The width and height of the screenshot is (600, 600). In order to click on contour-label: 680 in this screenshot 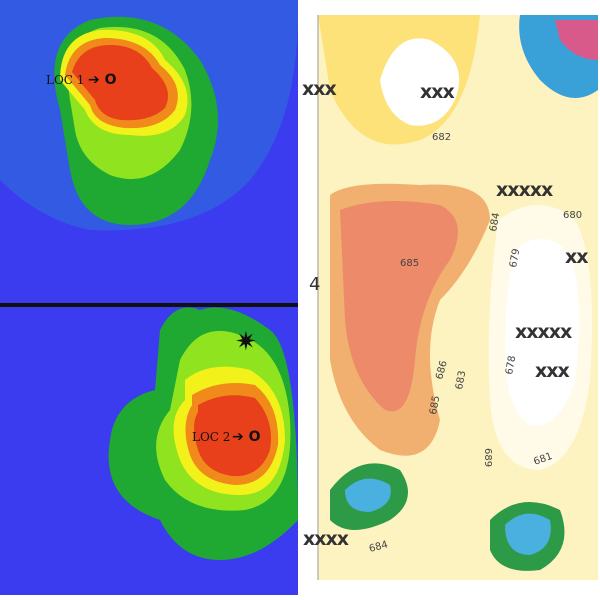, I will do `click(572, 215)`.